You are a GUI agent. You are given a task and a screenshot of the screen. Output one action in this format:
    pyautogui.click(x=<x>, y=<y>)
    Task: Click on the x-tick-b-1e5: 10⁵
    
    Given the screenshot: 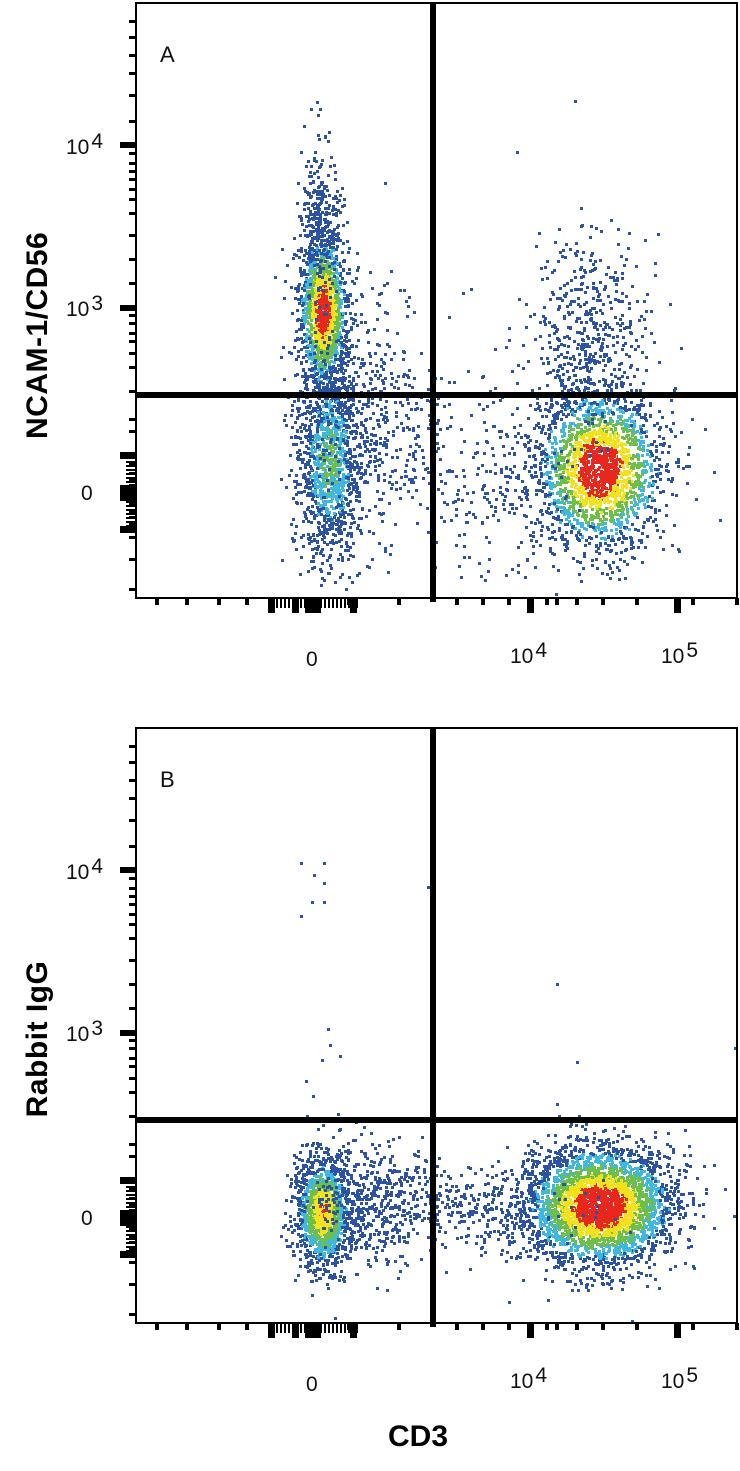 What is the action you would take?
    pyautogui.click(x=680, y=1378)
    